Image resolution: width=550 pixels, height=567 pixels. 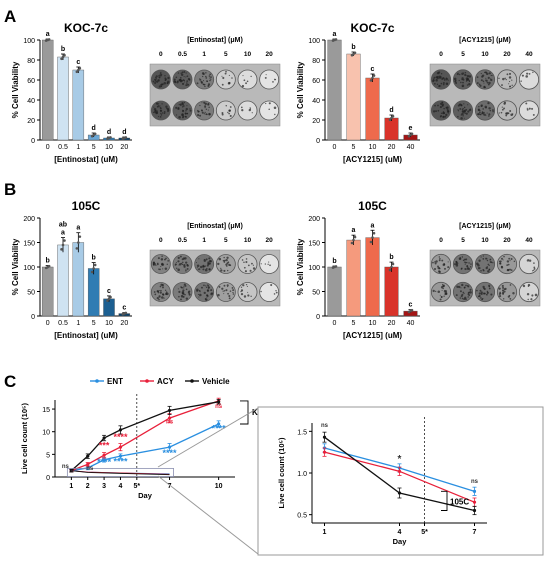 I want to click on plate-column-label: 0, so click(x=161, y=54).